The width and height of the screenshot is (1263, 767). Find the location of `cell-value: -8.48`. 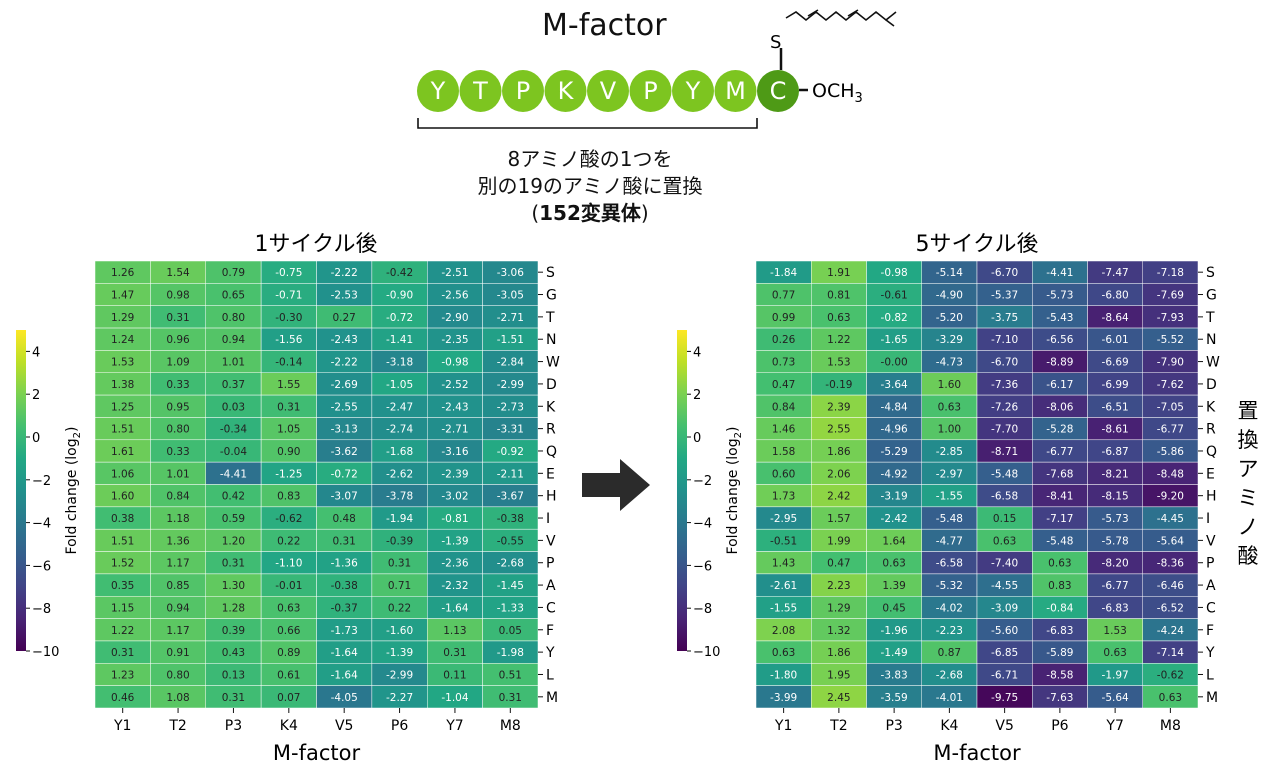

cell-value: -8.48 is located at coordinates (1170, 474).